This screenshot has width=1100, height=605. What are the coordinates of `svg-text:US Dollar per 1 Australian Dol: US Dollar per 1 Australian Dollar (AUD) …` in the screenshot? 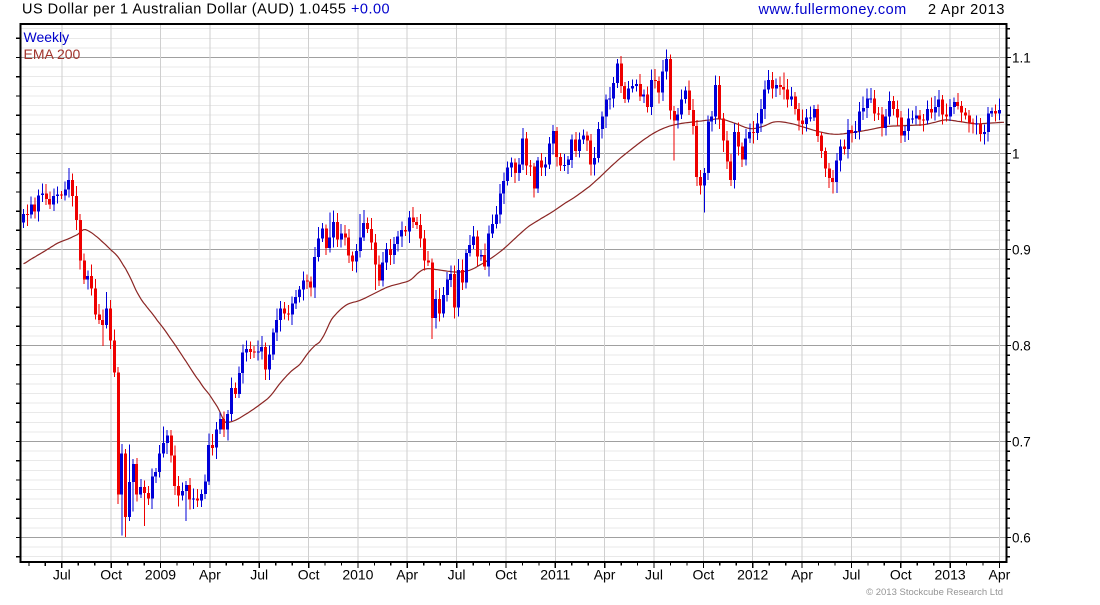 It's located at (206, 10).